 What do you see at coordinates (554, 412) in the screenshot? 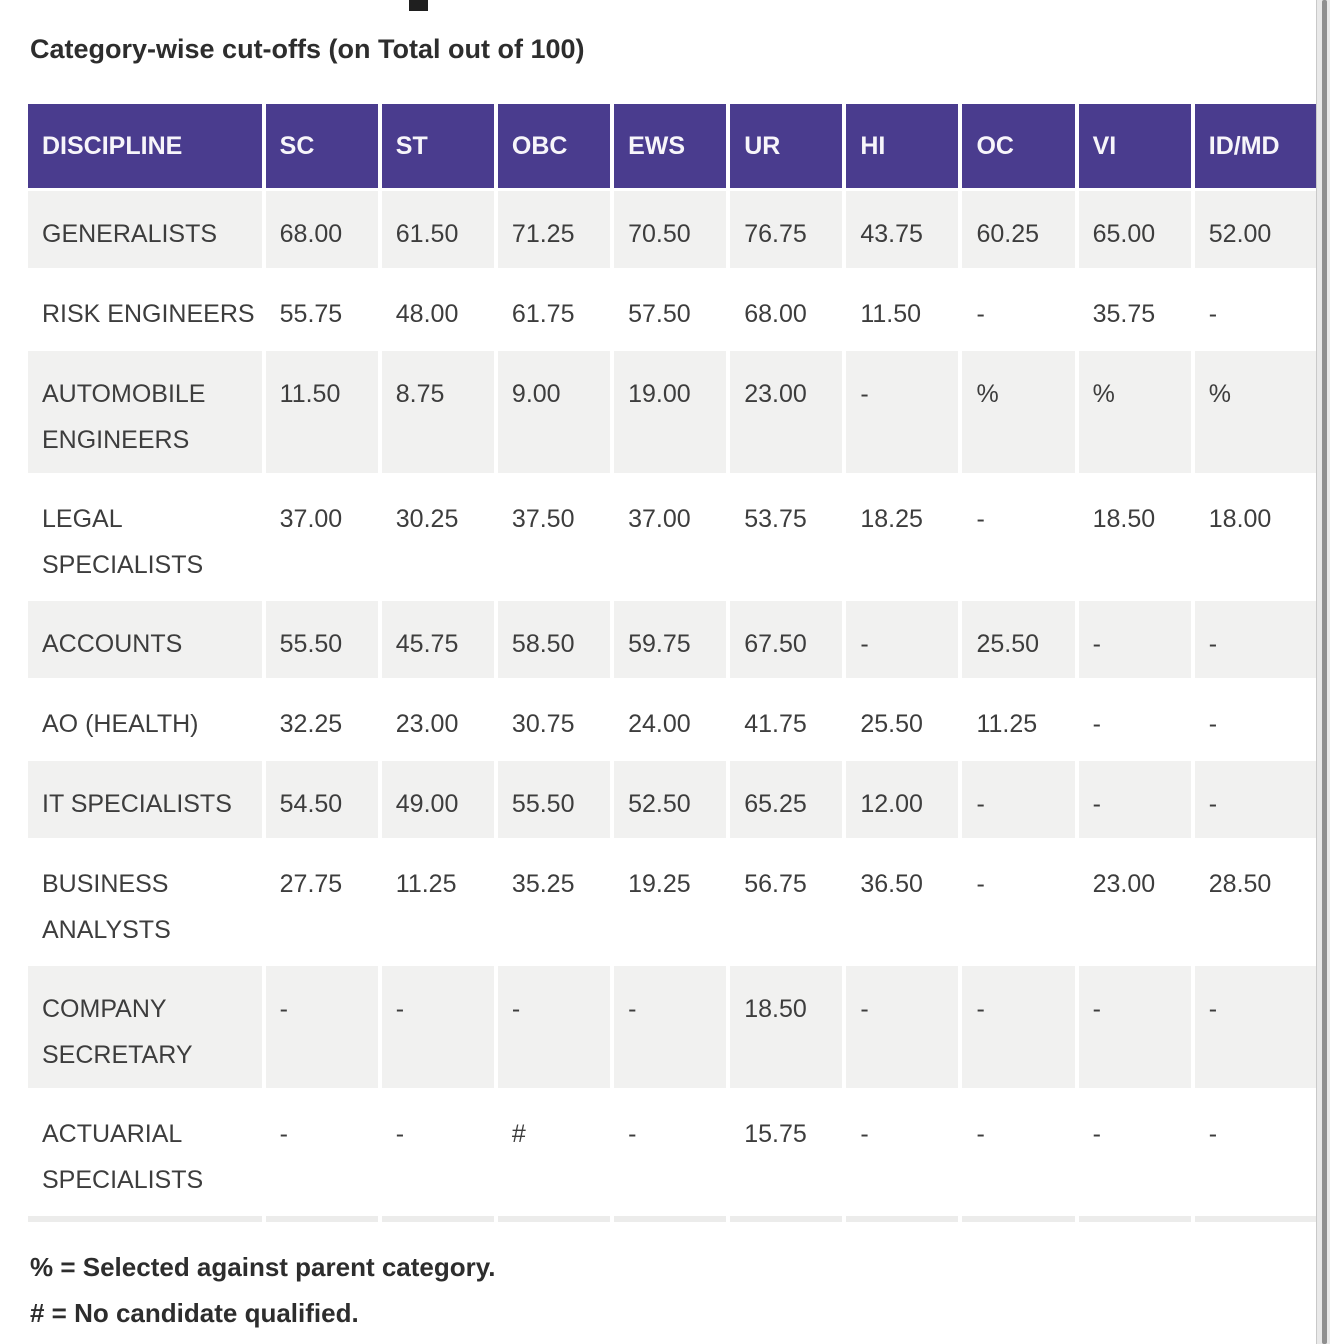
I see `value-cell: 9.00` at bounding box center [554, 412].